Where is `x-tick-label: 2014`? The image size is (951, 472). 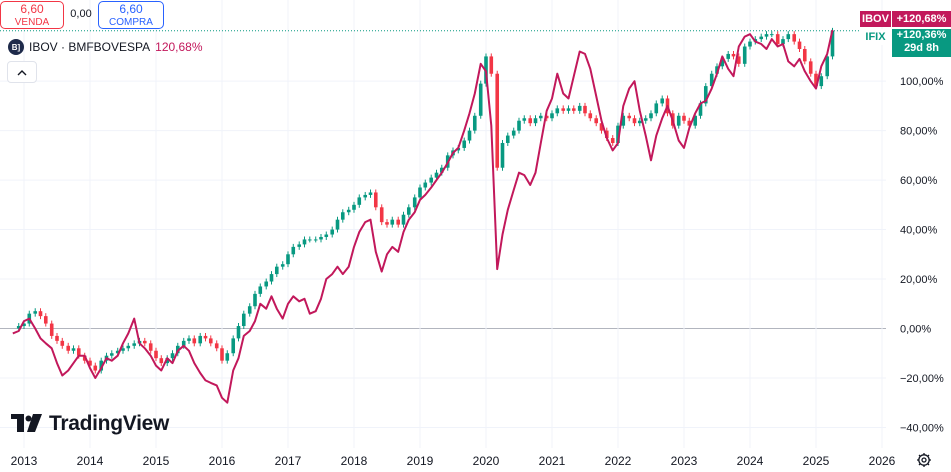
x-tick-label: 2014 is located at coordinates (90, 461).